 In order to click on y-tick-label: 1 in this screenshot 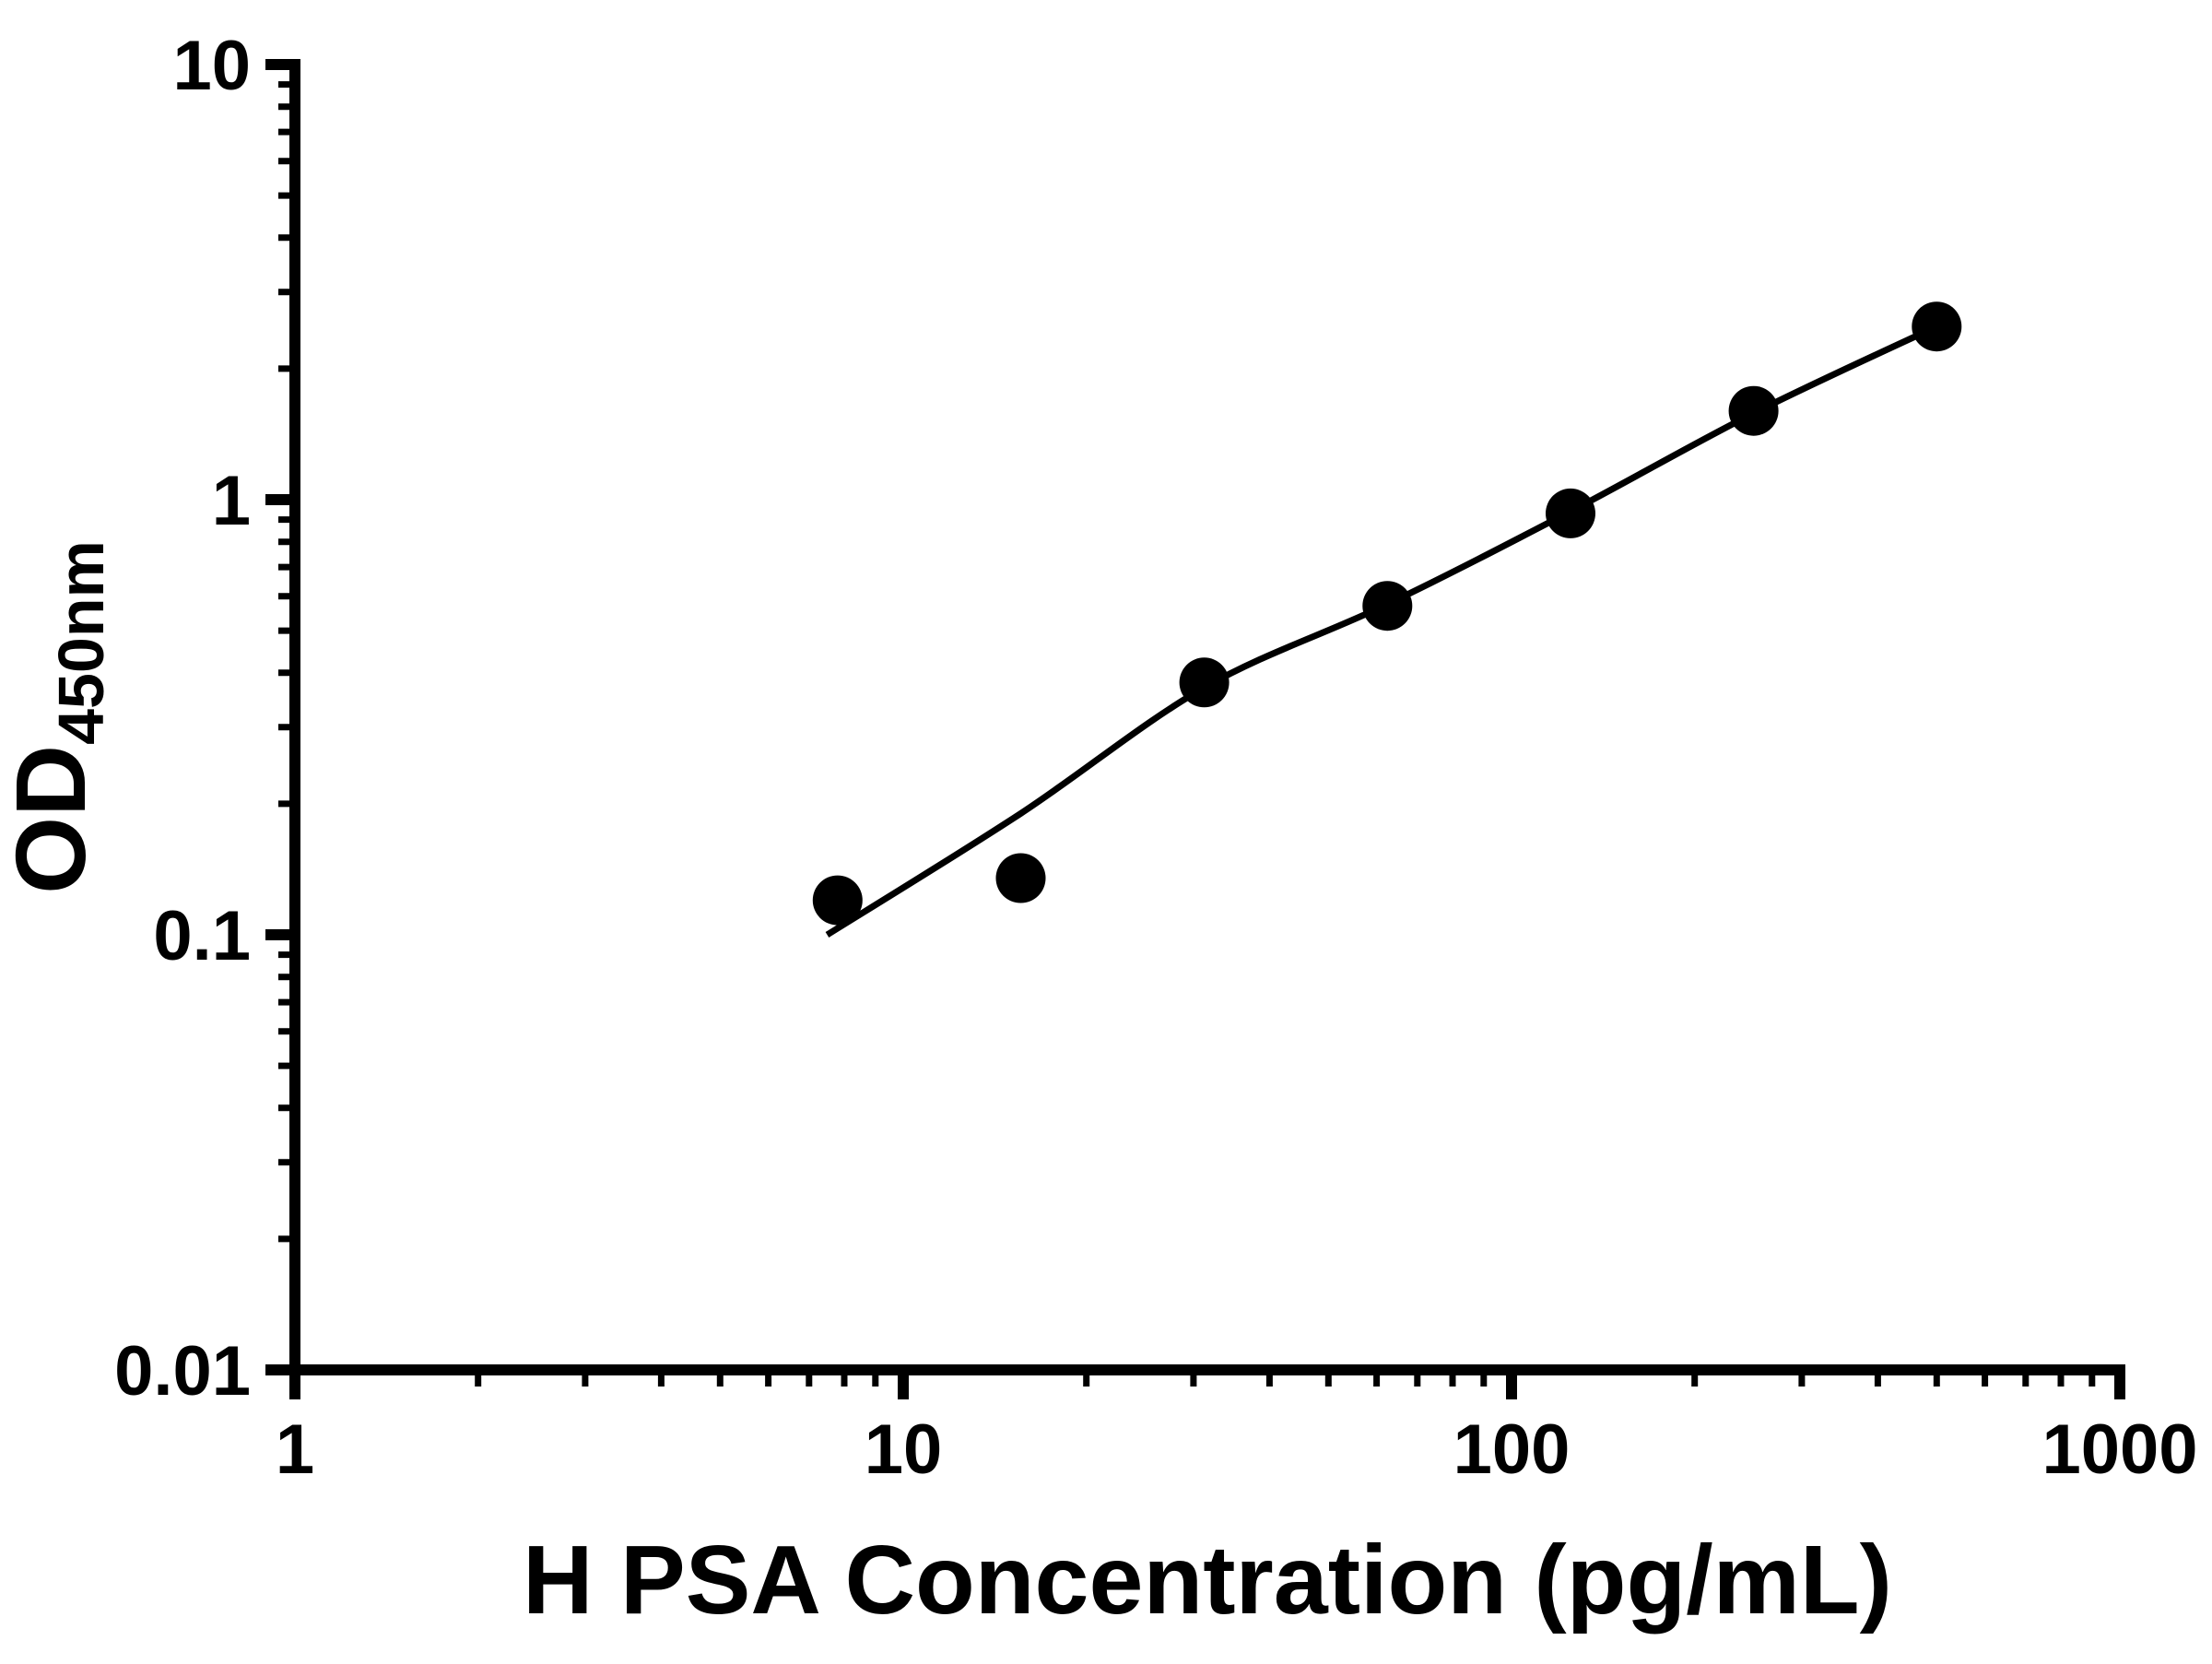, I will do `click(231, 501)`.